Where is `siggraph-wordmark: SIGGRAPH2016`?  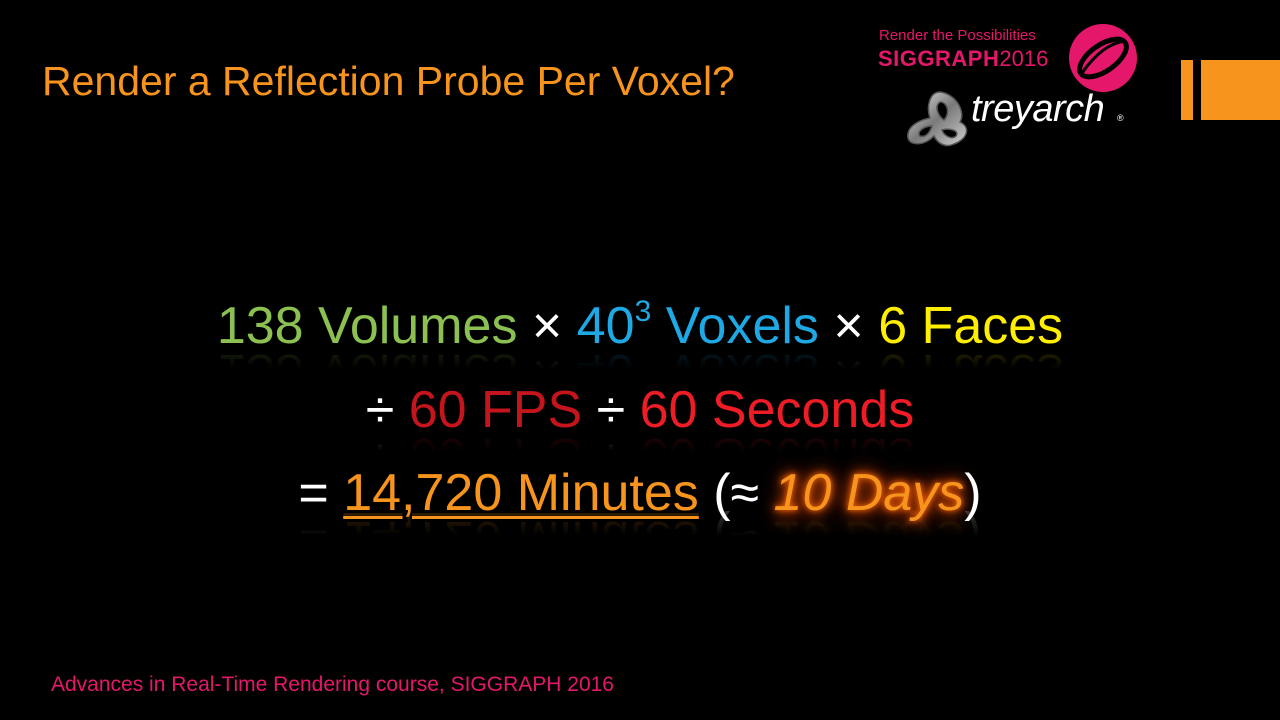
siggraph-wordmark: SIGGRAPH2016 is located at coordinates (963, 59).